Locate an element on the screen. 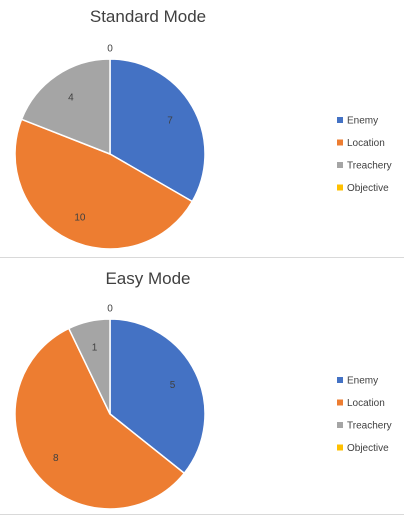 This screenshot has width=404, height=520. standard-mode-title: Standard Mode is located at coordinates (148, 16).